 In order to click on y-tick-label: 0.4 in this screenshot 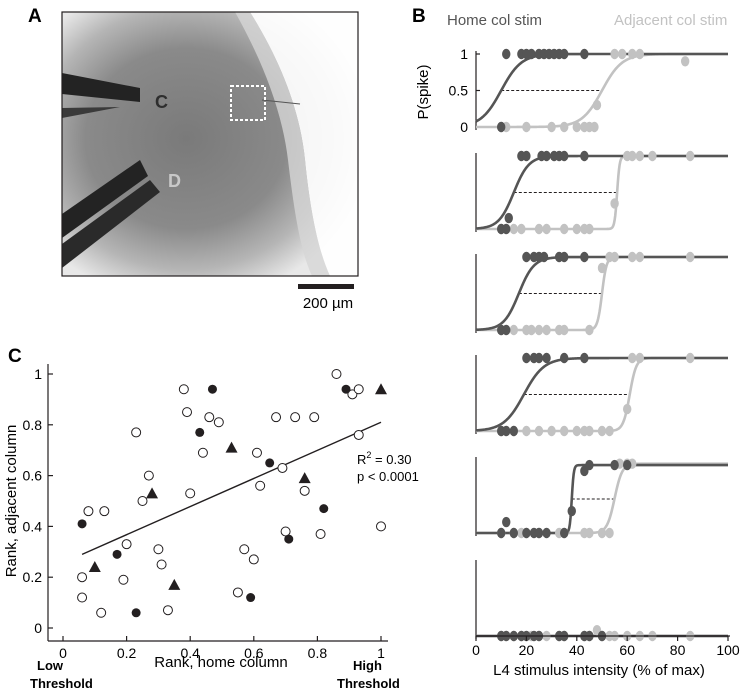, I will do `click(33, 526)`.